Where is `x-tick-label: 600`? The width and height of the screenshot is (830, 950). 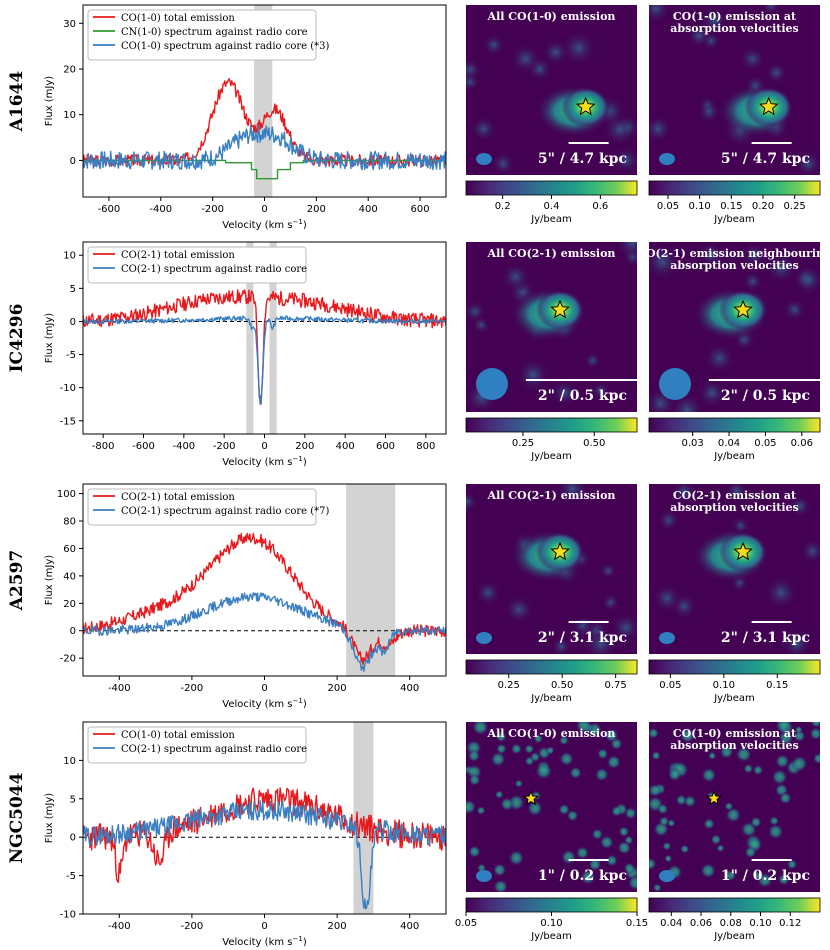
x-tick-label: 600 is located at coordinates (420, 209).